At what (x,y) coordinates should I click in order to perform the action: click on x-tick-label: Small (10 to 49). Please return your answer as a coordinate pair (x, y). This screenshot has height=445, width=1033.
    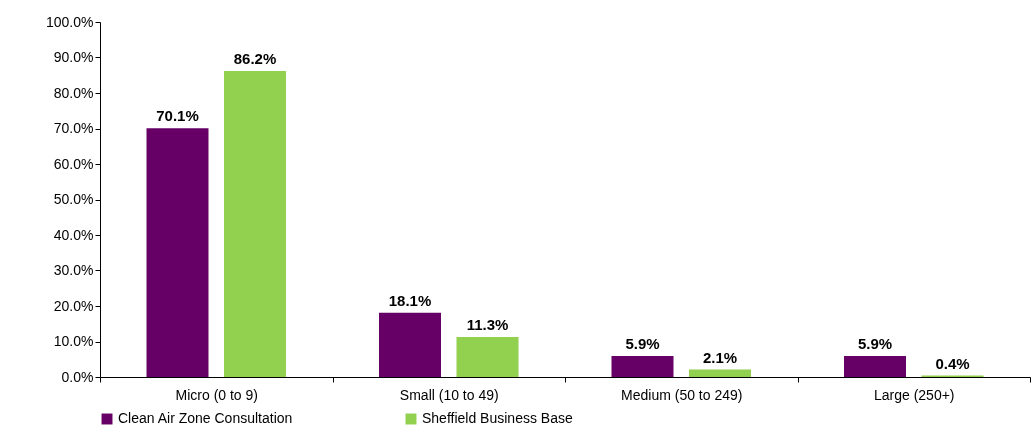
    Looking at the image, I should click on (449, 394).